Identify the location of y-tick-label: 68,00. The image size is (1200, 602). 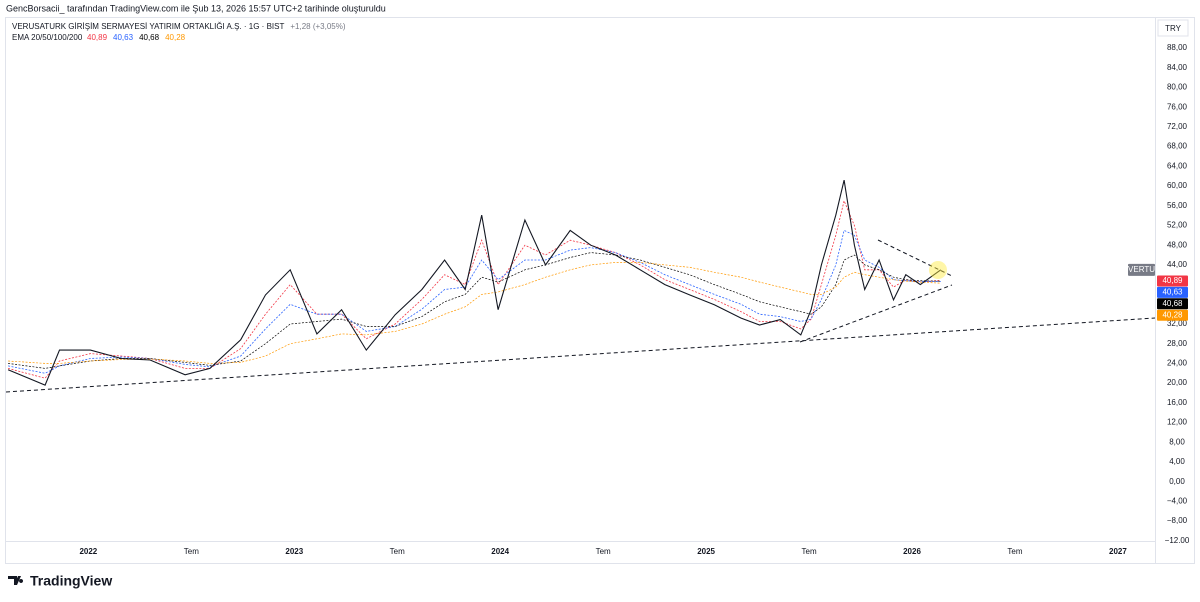
(1177, 146).